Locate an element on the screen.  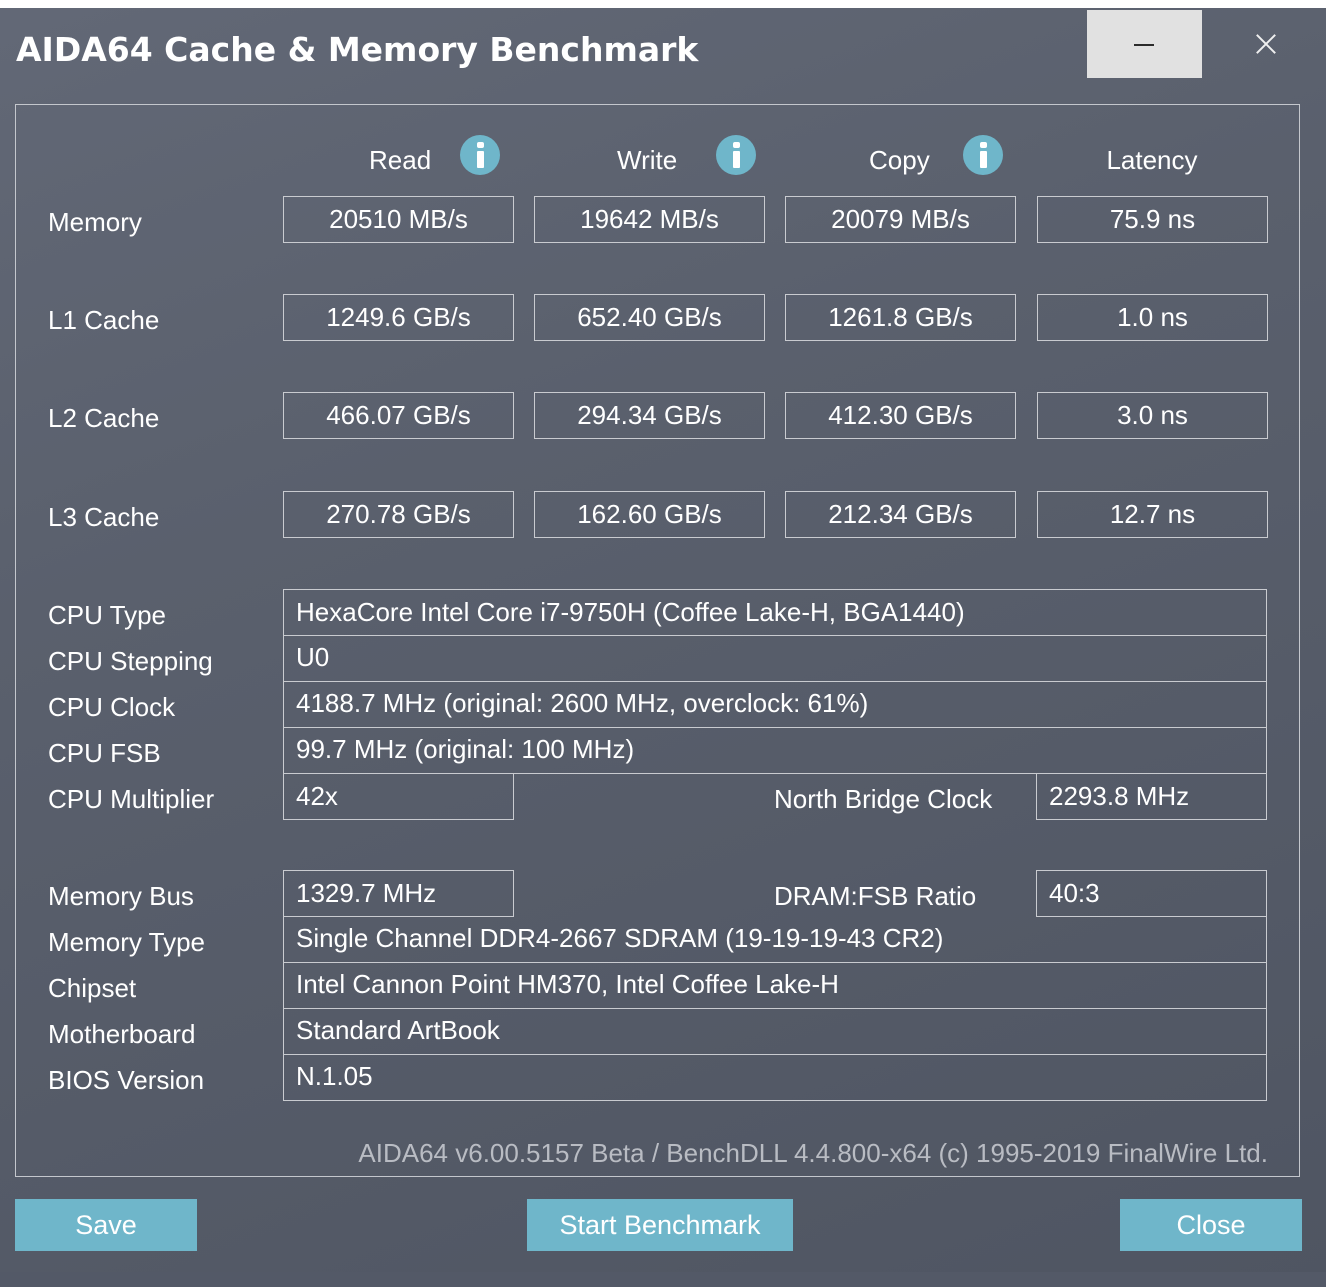
cpu-clock-label: CPU Clock is located at coordinates (112, 707).